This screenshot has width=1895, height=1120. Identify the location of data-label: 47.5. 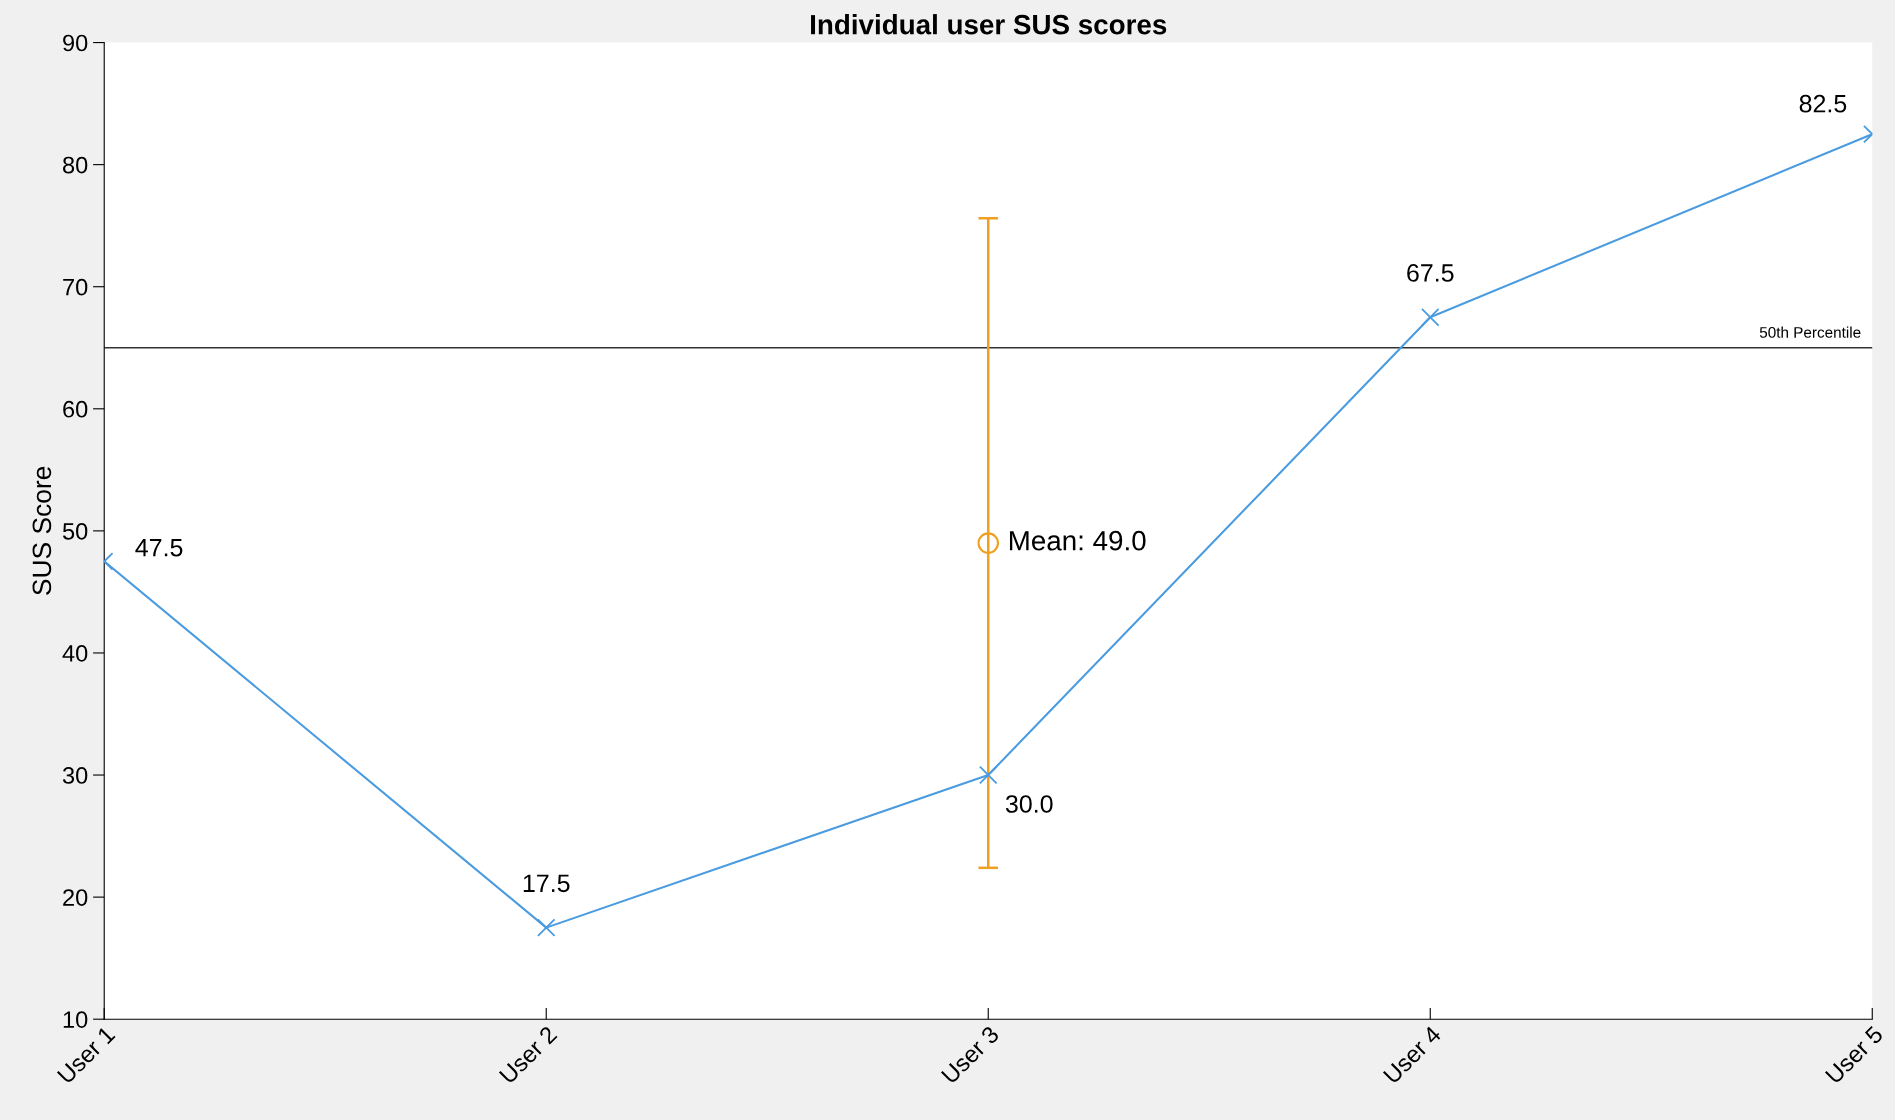
(159, 548).